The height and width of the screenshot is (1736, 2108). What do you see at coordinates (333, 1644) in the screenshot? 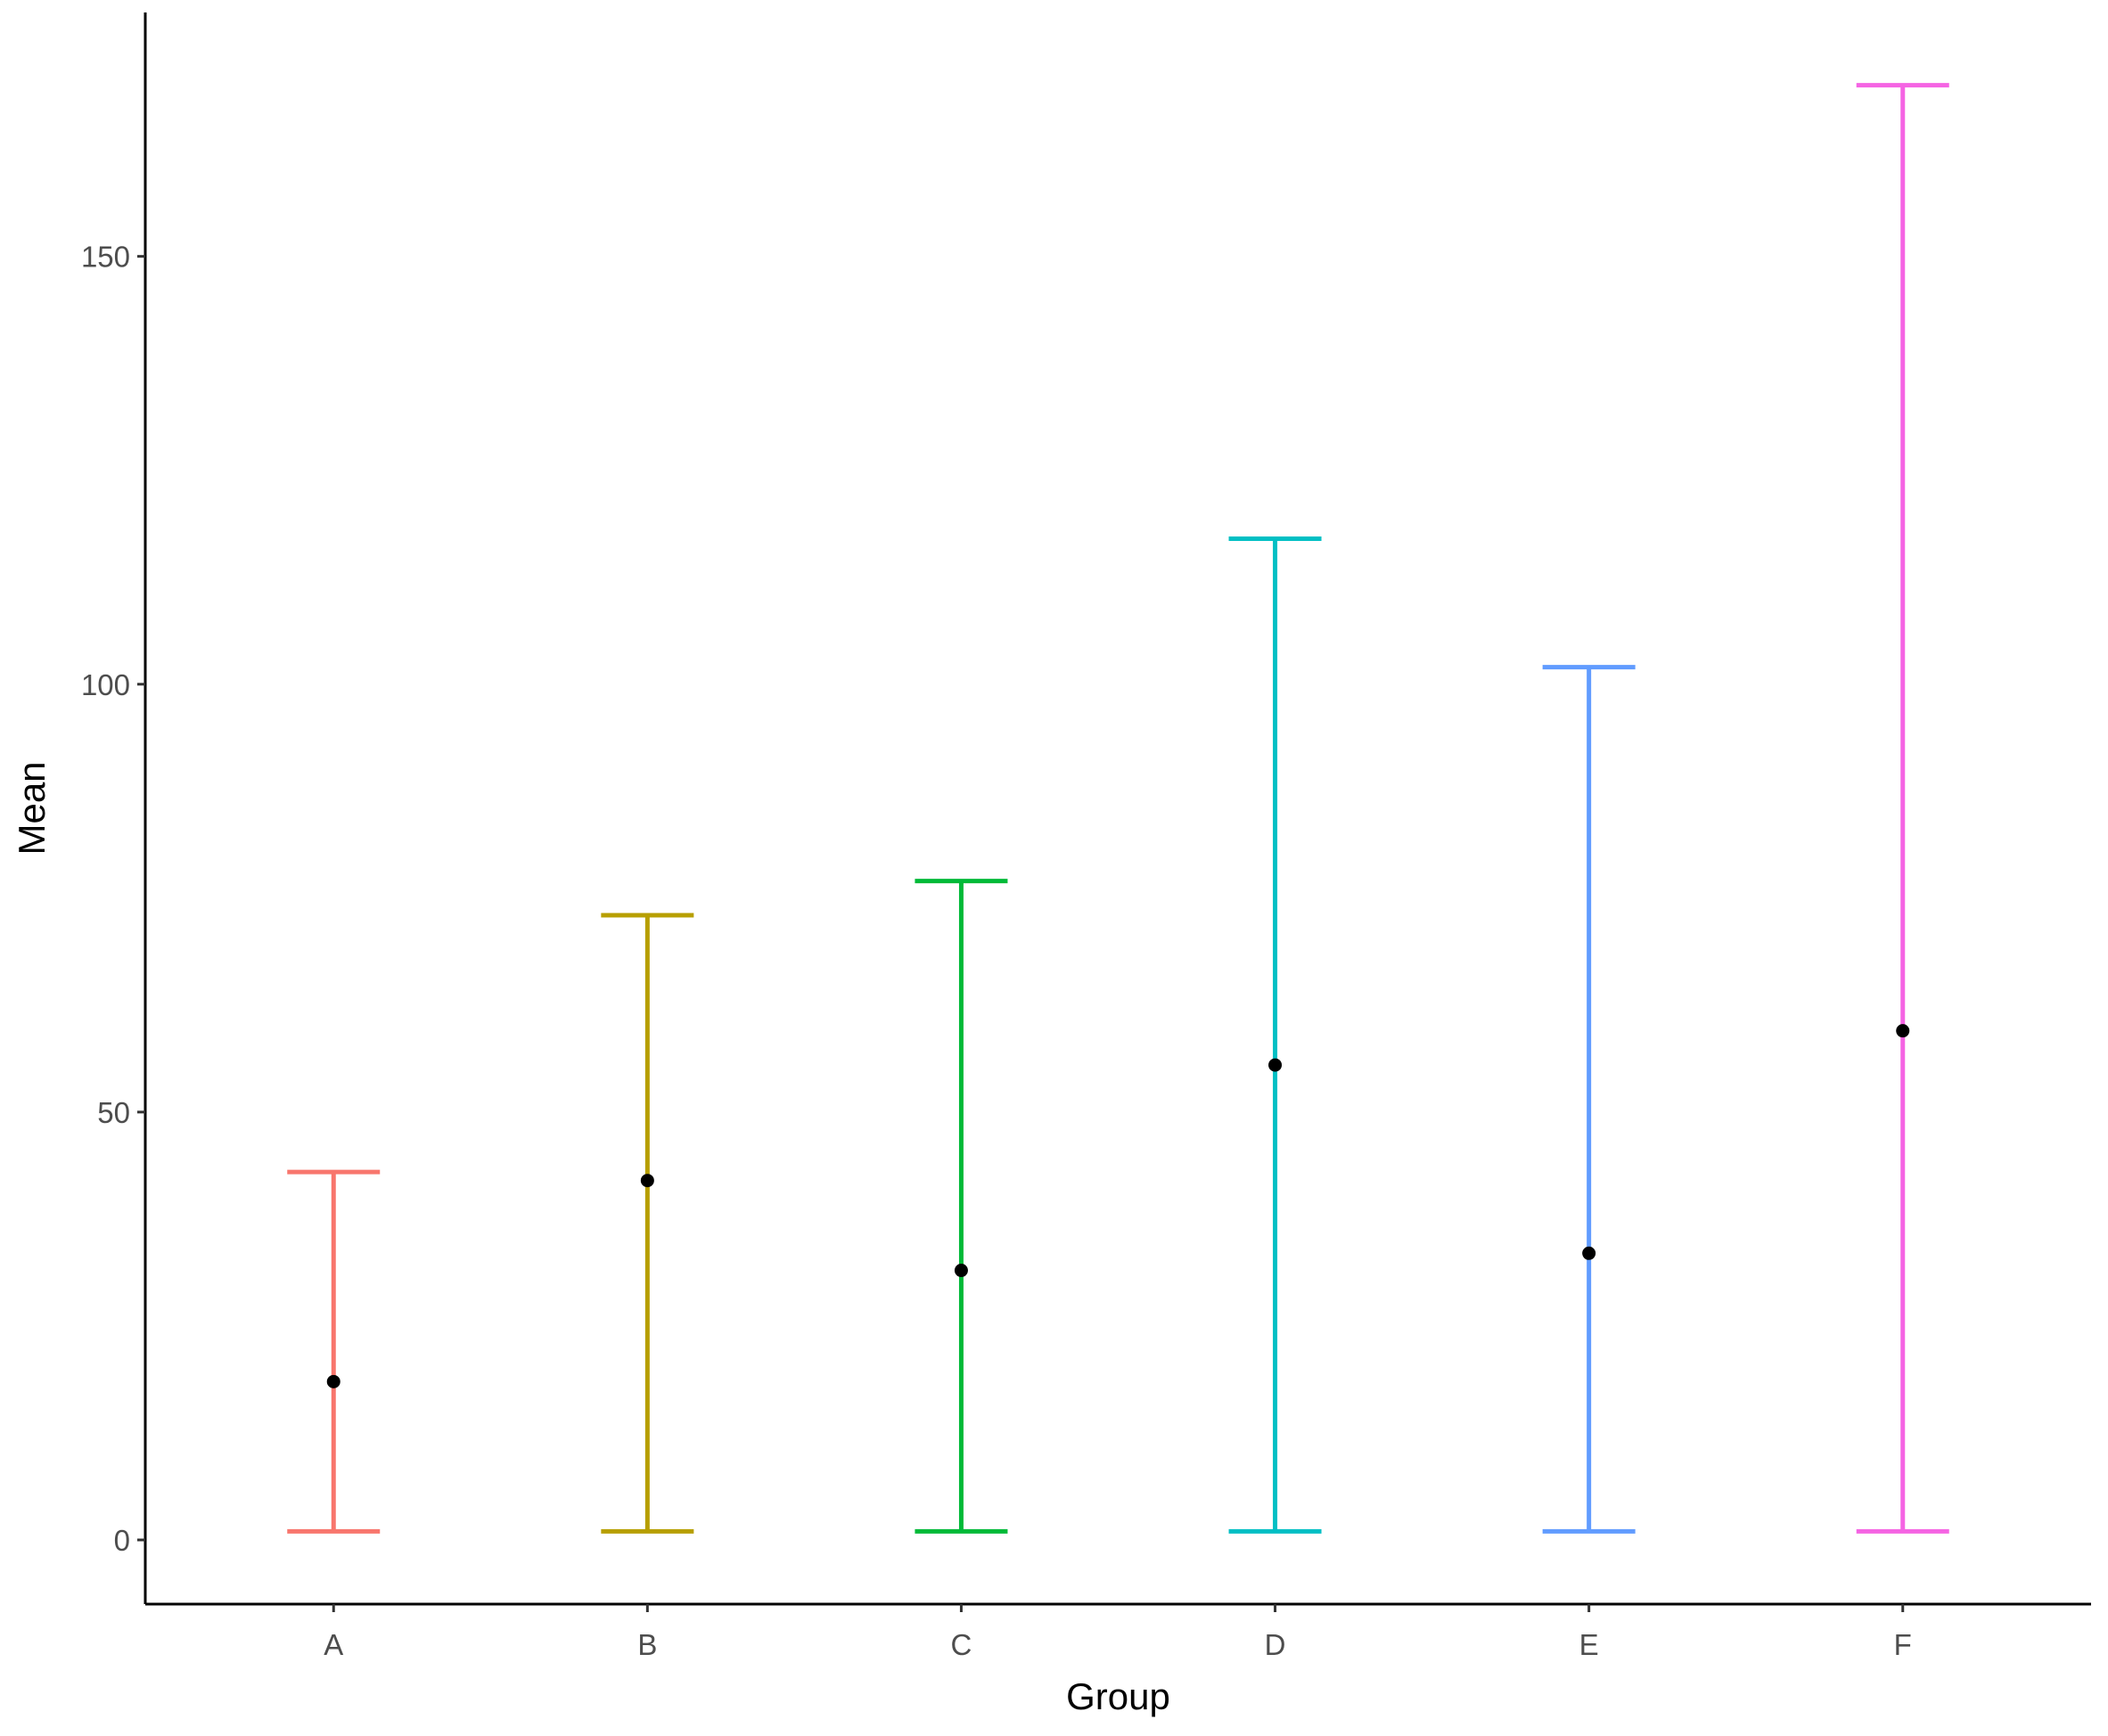
I see `x-tick-label: A` at bounding box center [333, 1644].